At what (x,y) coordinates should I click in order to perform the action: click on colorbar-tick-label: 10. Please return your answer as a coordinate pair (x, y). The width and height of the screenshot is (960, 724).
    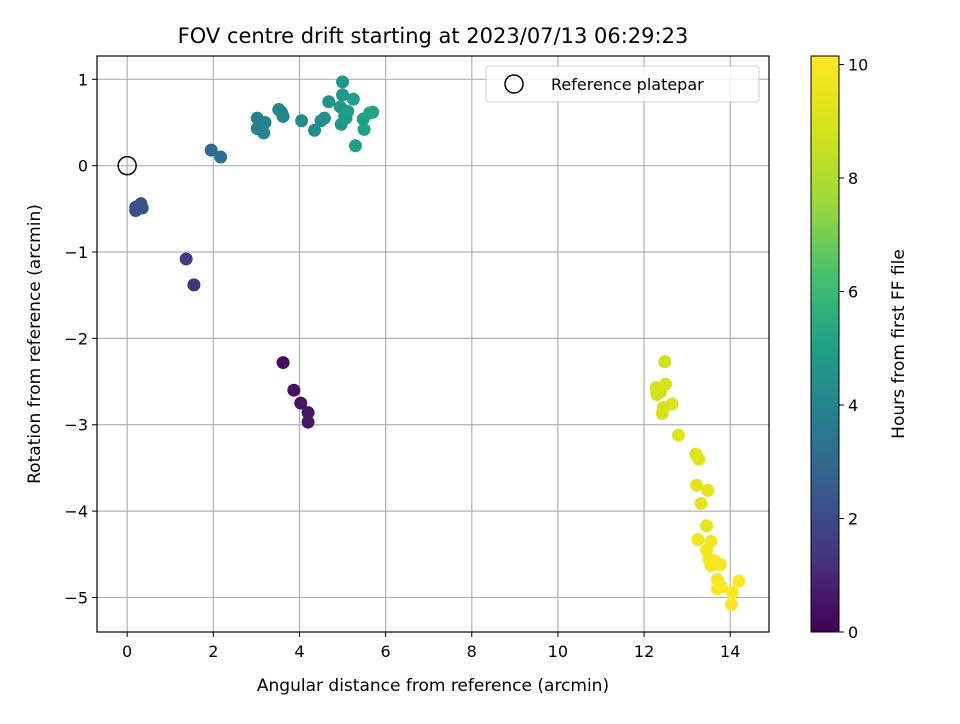
    Looking at the image, I should click on (858, 65).